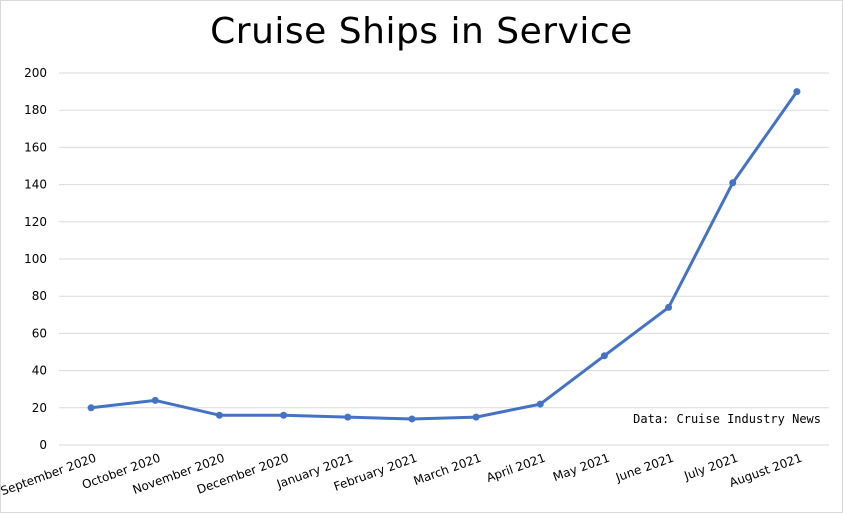  What do you see at coordinates (515, 468) in the screenshot?
I see `x-tick-label: April 2021` at bounding box center [515, 468].